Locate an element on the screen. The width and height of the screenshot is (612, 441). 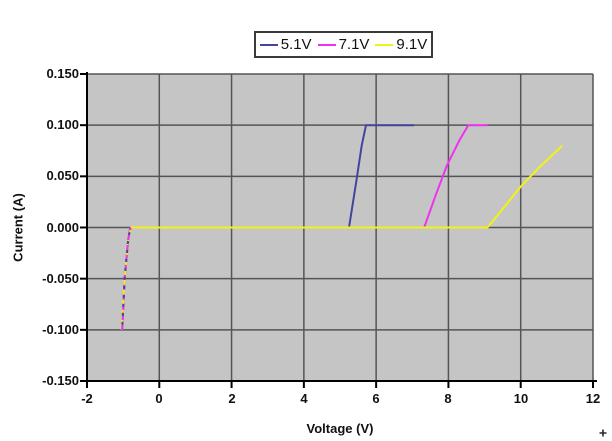
y-tick-label: 0.050 is located at coordinates (62, 175).